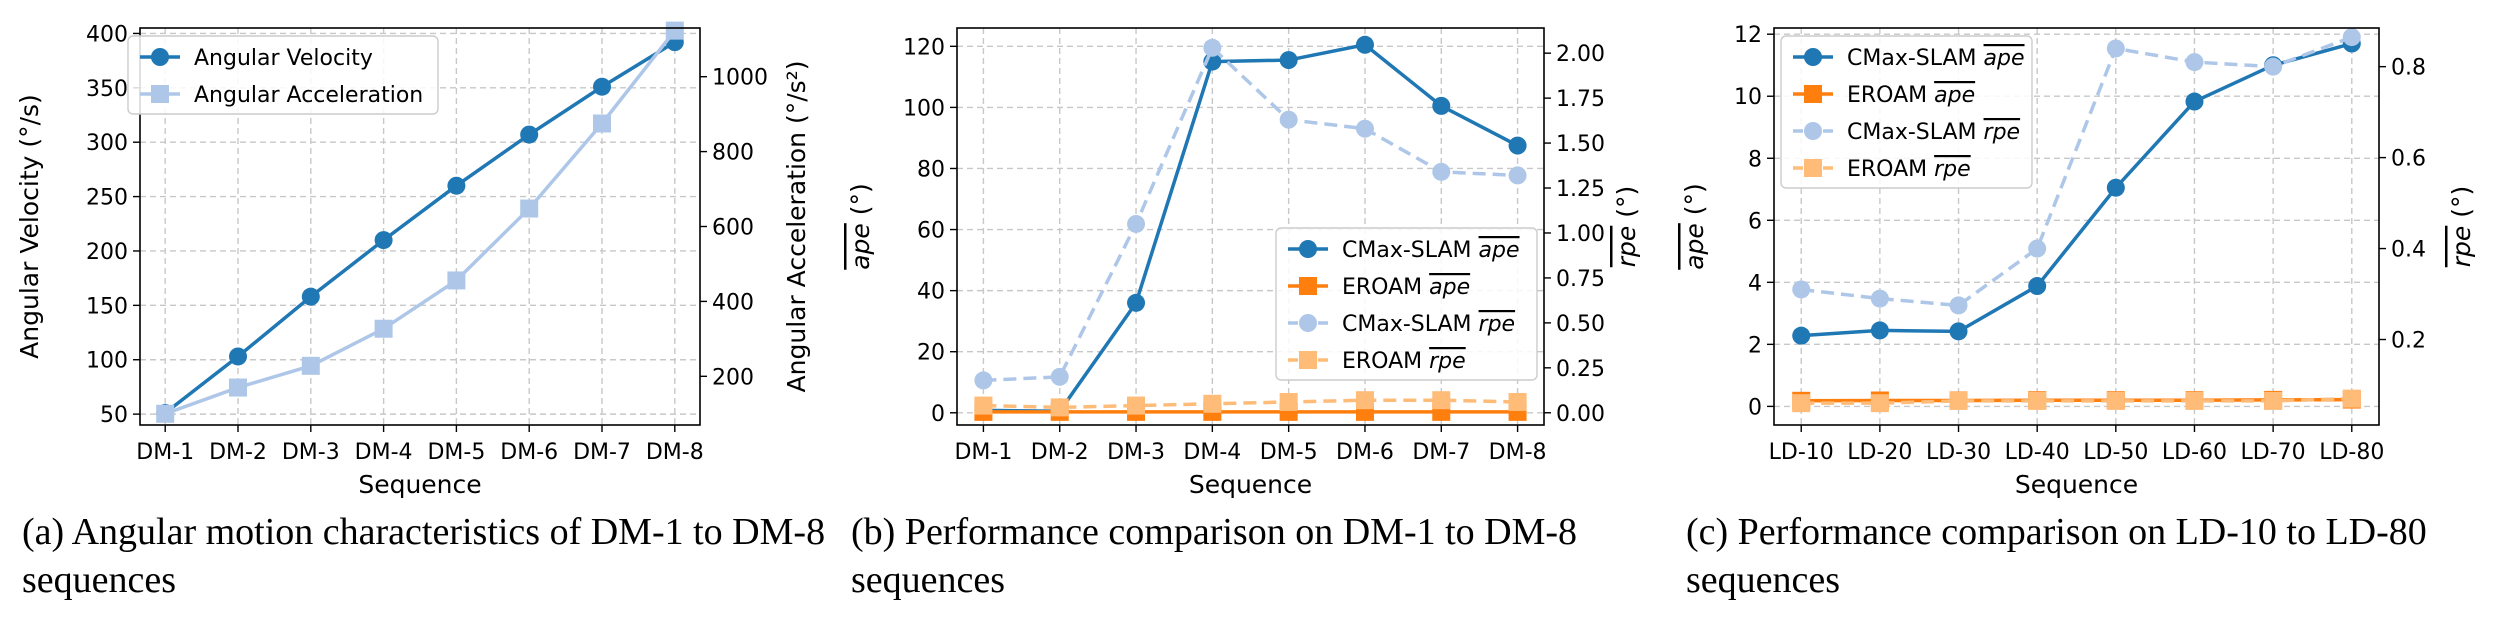 The height and width of the screenshot is (628, 2506). I want to click on y-left-tick-label: 120, so click(924, 47).